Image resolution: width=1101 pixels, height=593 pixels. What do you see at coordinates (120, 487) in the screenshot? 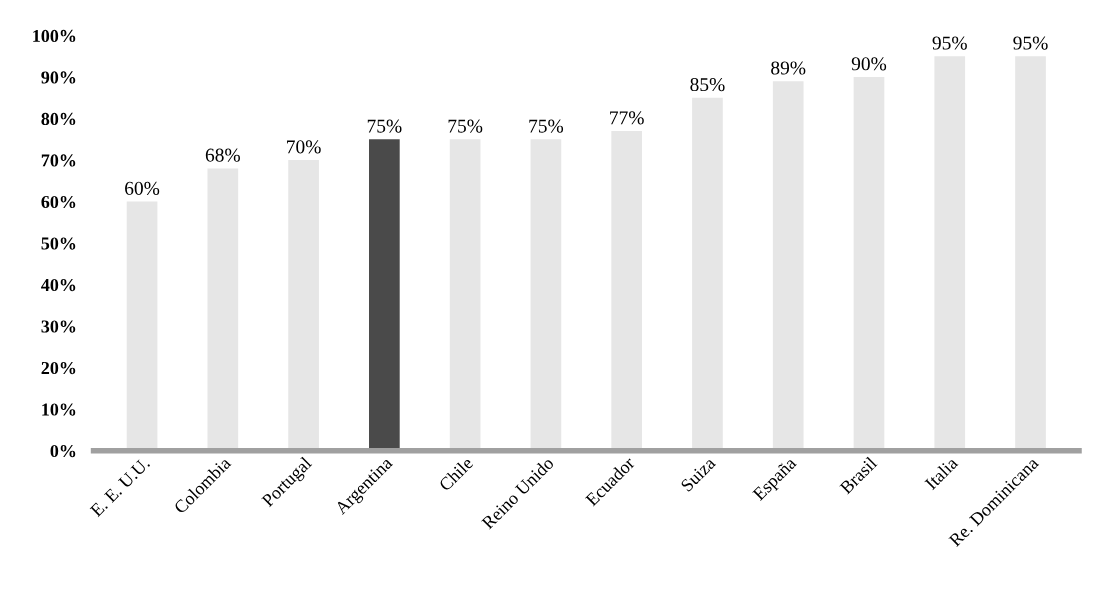
I see `x-tick-label: E. E. U.U.` at bounding box center [120, 487].